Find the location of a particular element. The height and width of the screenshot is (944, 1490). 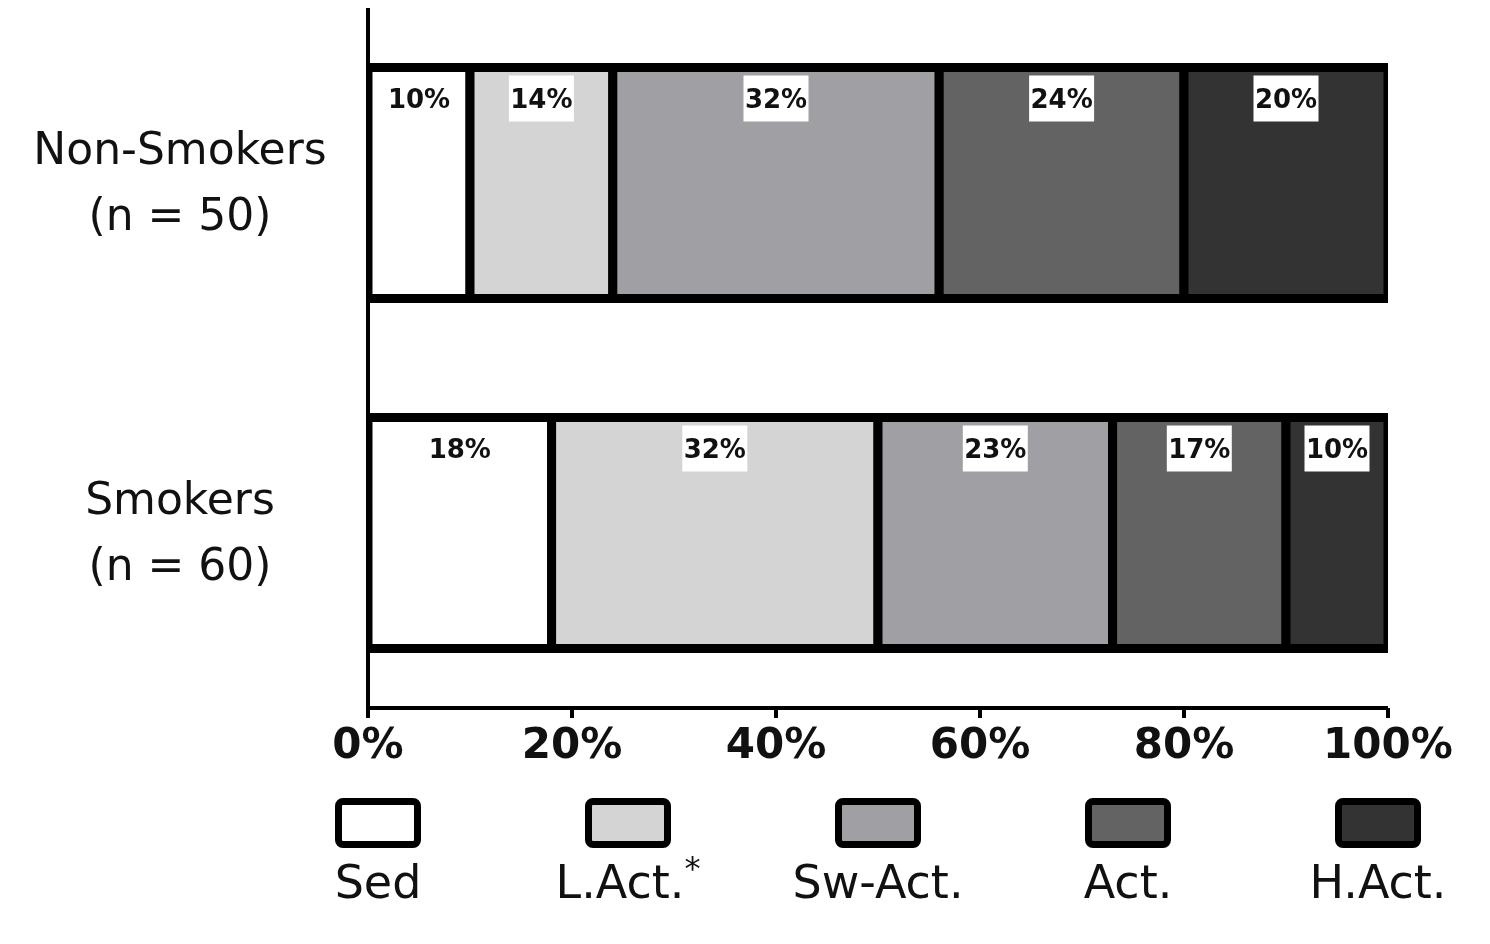

data-label: 24% is located at coordinates (1061, 98).